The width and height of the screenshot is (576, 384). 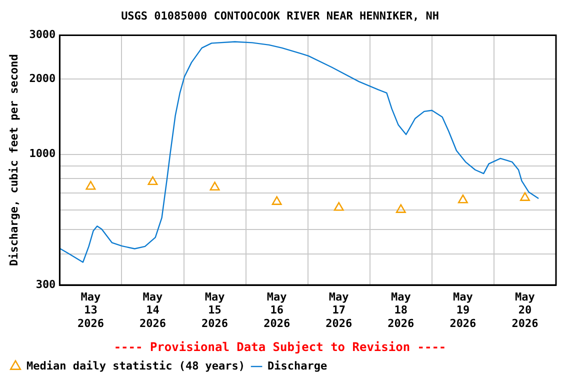 What do you see at coordinates (339, 310) in the screenshot?
I see `x-tick-label: May 17 2026` at bounding box center [339, 310].